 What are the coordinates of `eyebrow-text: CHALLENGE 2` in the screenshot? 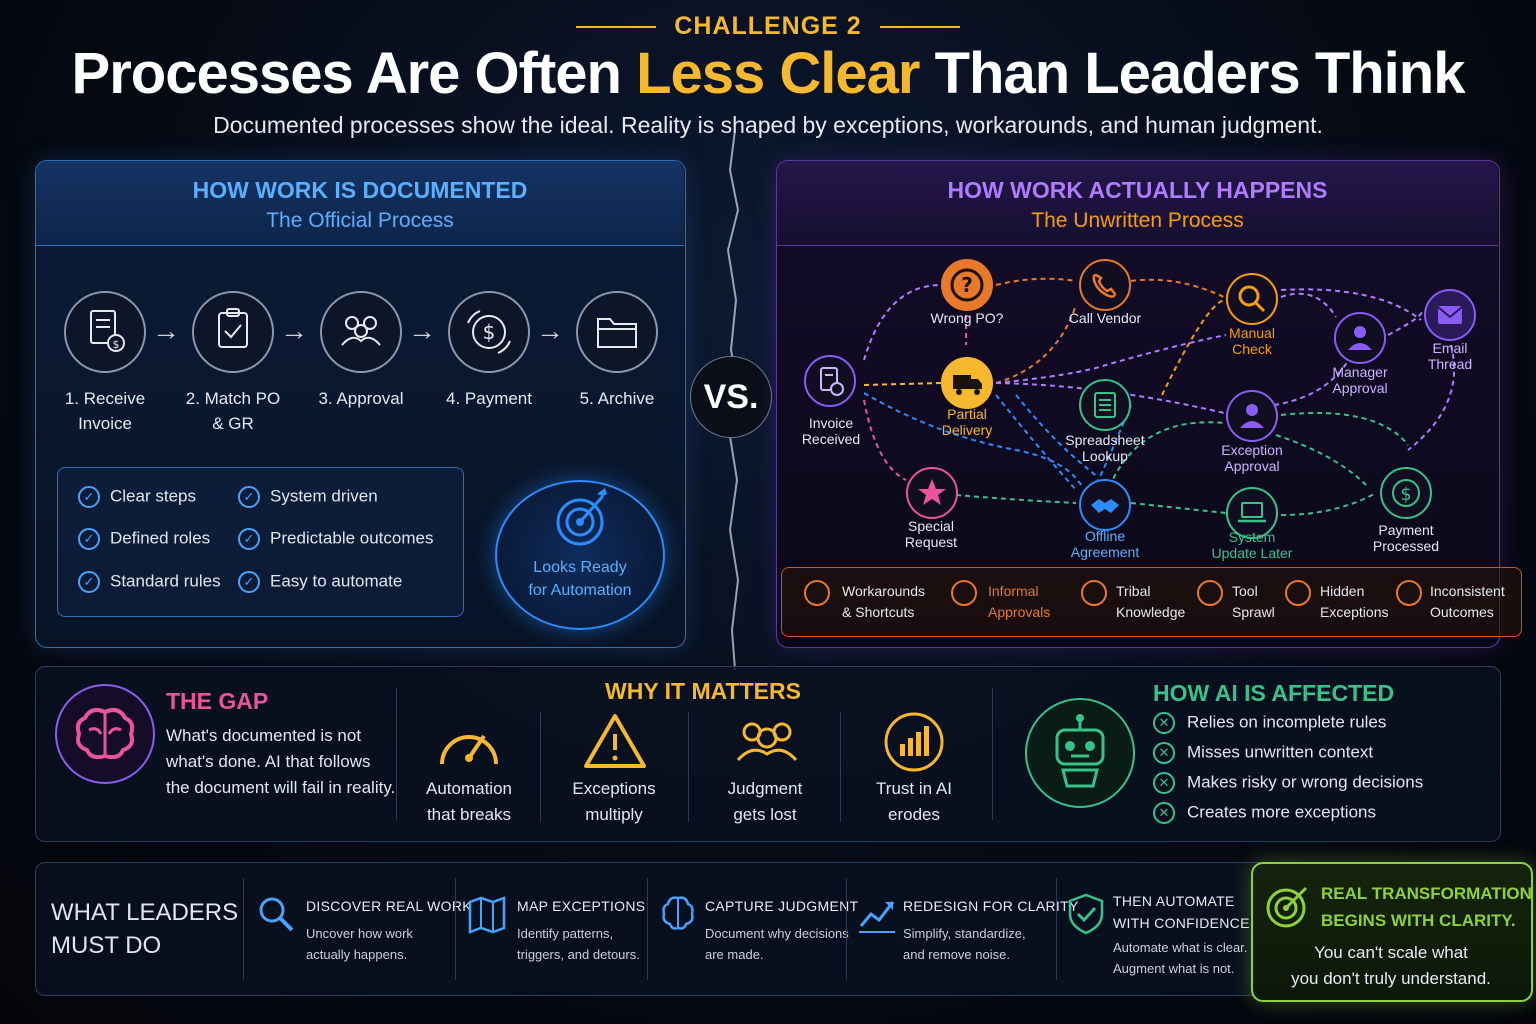 It's located at (768, 26).